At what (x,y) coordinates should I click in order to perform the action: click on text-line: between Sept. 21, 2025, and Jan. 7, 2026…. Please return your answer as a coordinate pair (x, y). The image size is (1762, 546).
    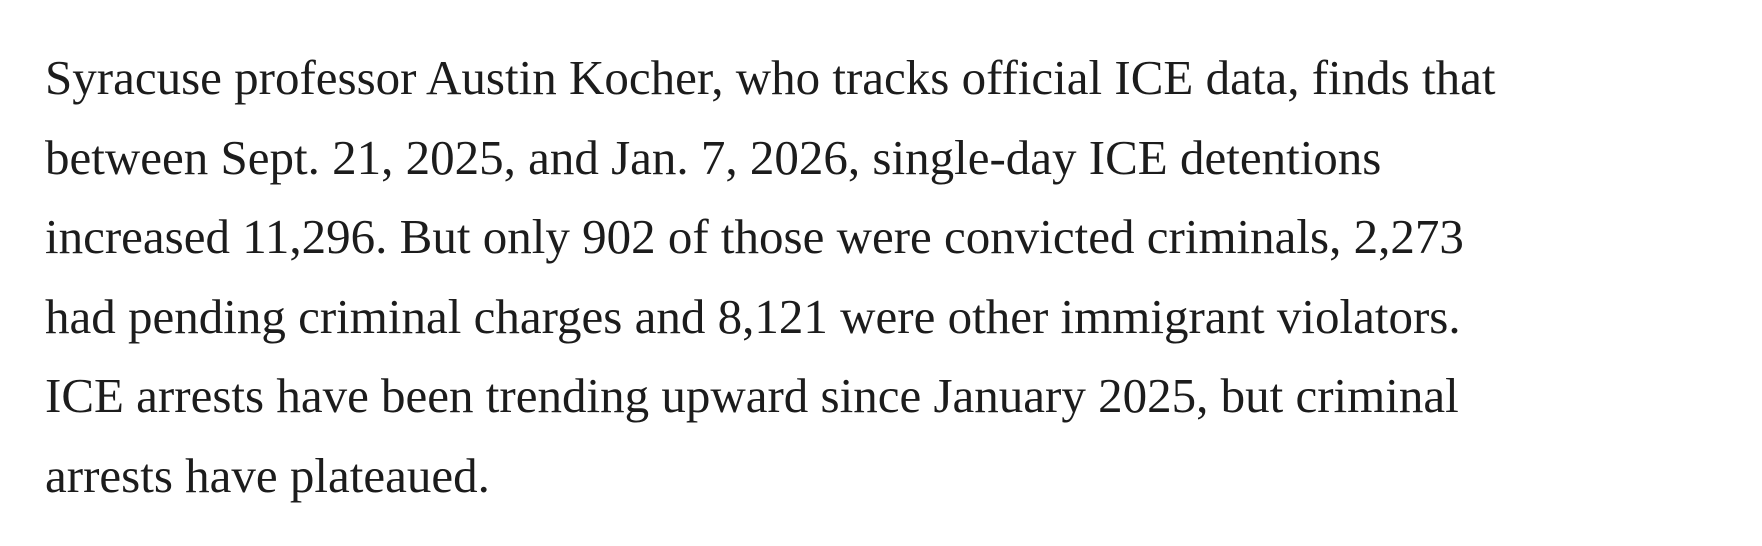
    Looking at the image, I should click on (713, 157).